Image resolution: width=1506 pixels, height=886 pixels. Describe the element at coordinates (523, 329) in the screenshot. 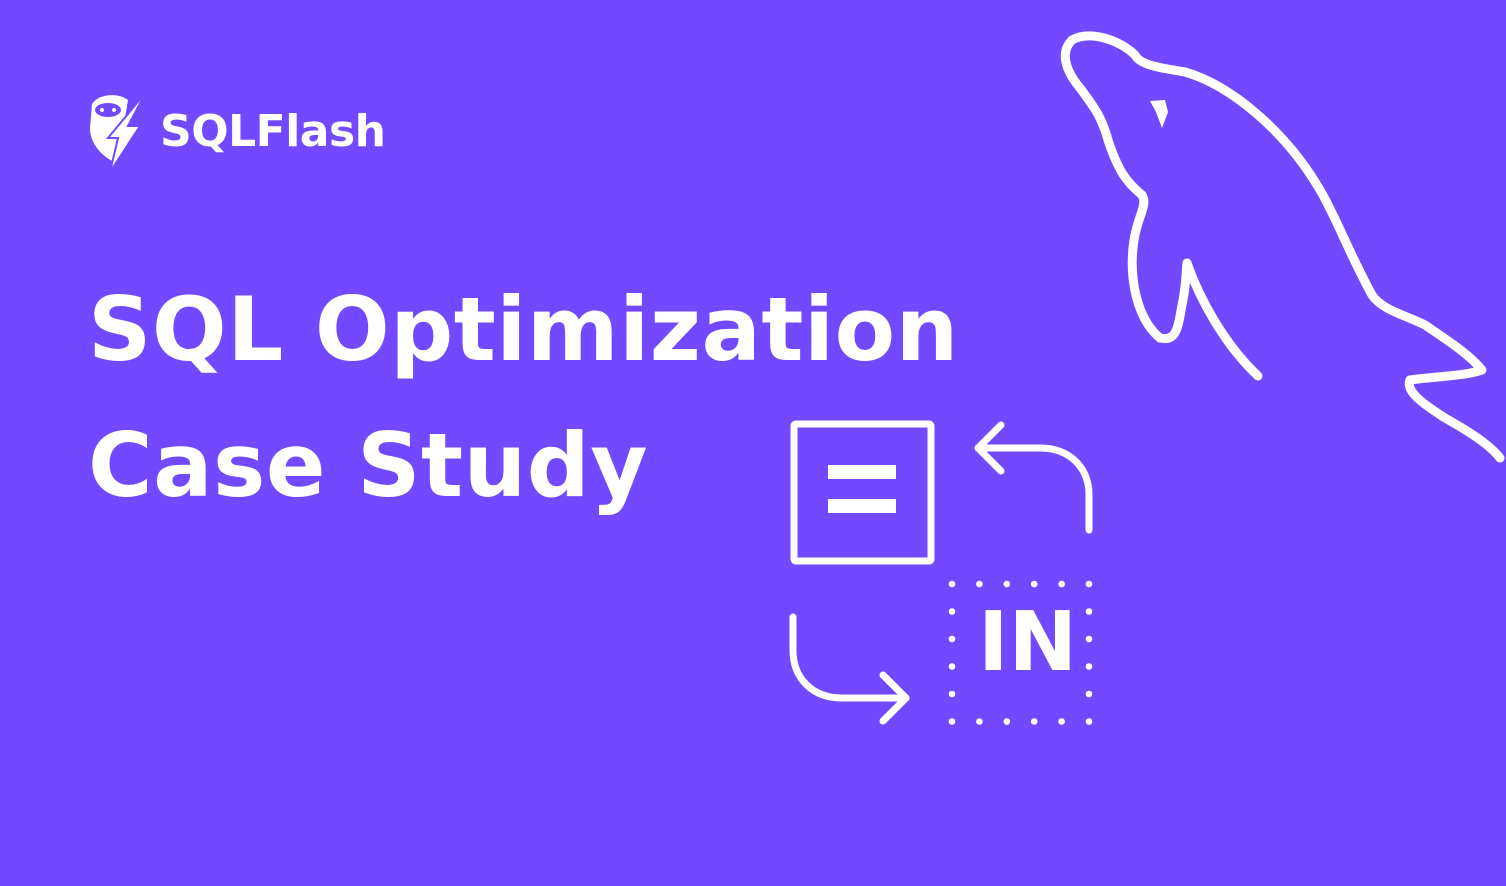

I see `title-line-1: SQL Optimization` at that location.